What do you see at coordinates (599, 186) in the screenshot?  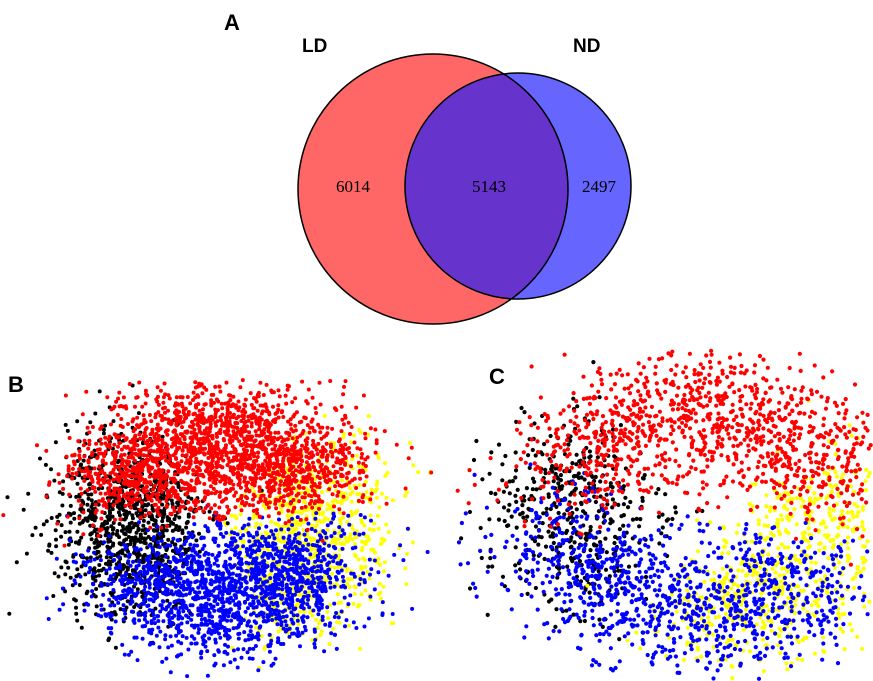 I see `venn-count-nd-only: 2497` at bounding box center [599, 186].